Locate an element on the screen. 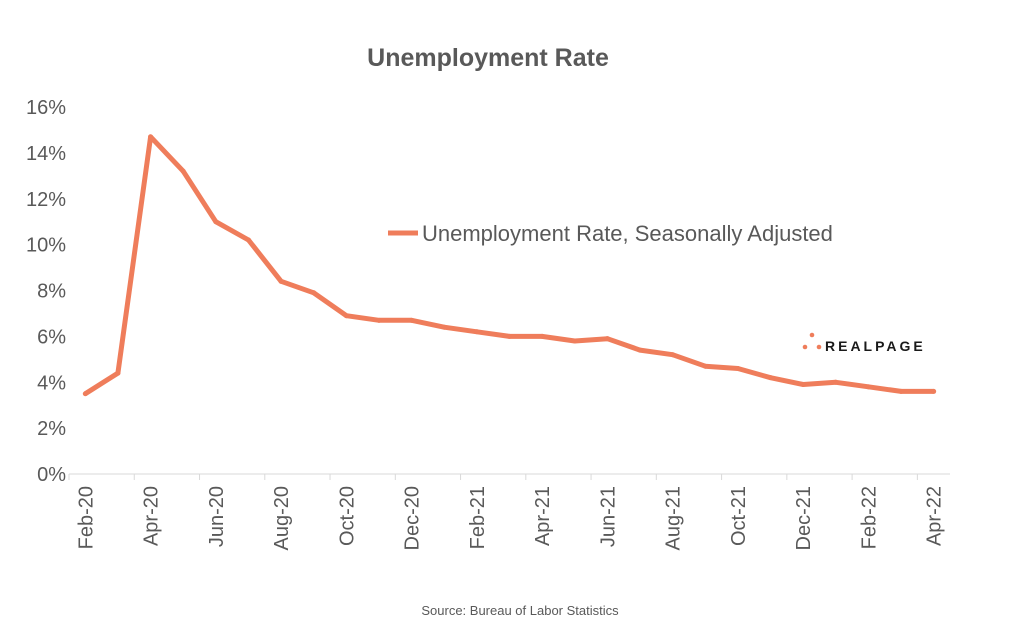 This screenshot has height=633, width=1020. x-tick-label: Feb-20 is located at coordinates (86, 517).